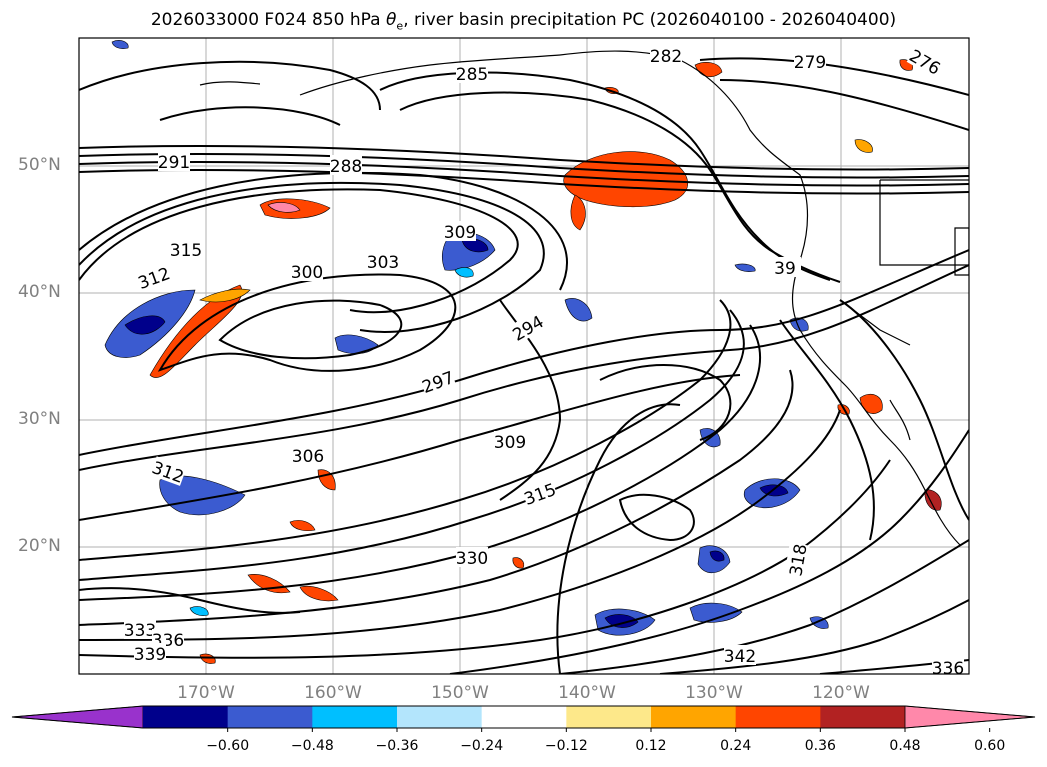 Image resolution: width=1047 pixels, height=767 pixels. Describe the element at coordinates (905, 746) in the screenshot. I see `colorbar-tick-label: 0.48` at that location.